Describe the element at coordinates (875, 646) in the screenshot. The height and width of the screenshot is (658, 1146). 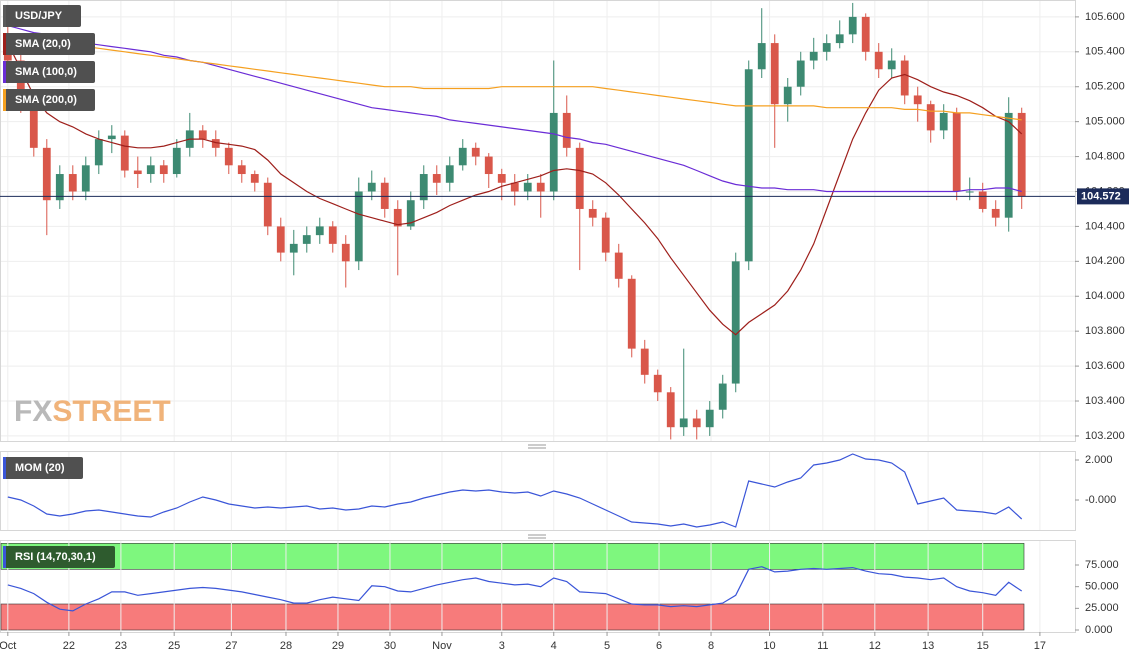
I see `x-tick-label: 12` at that location.